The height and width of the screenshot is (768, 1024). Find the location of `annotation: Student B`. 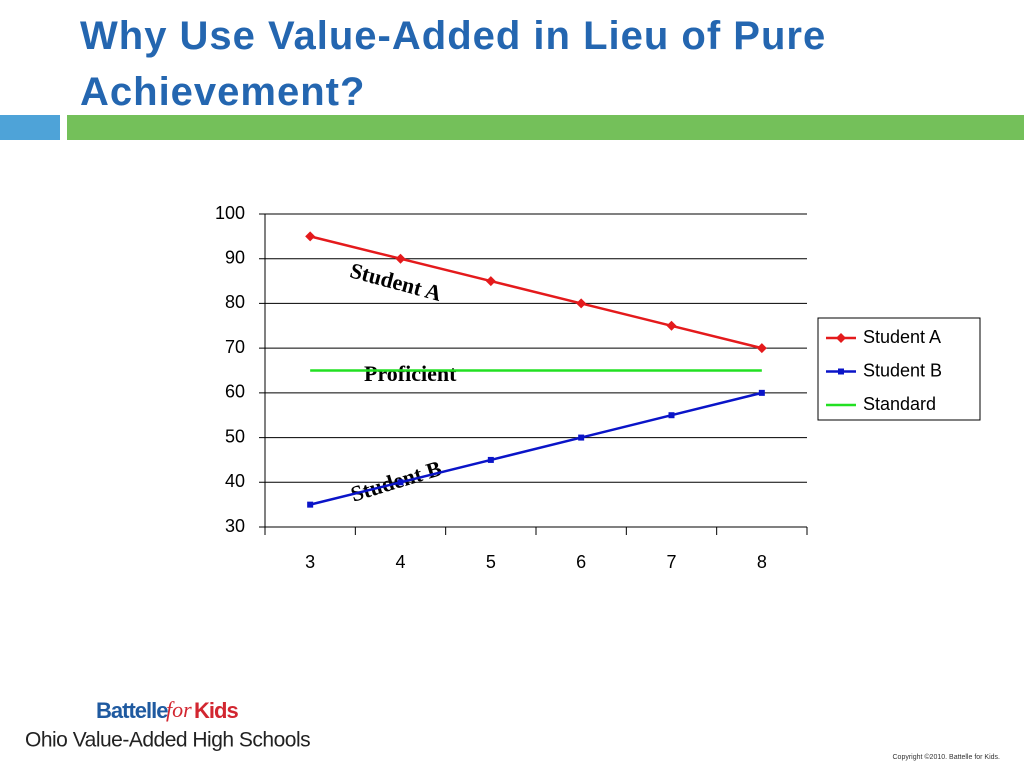

annotation: Student B is located at coordinates (396, 480).